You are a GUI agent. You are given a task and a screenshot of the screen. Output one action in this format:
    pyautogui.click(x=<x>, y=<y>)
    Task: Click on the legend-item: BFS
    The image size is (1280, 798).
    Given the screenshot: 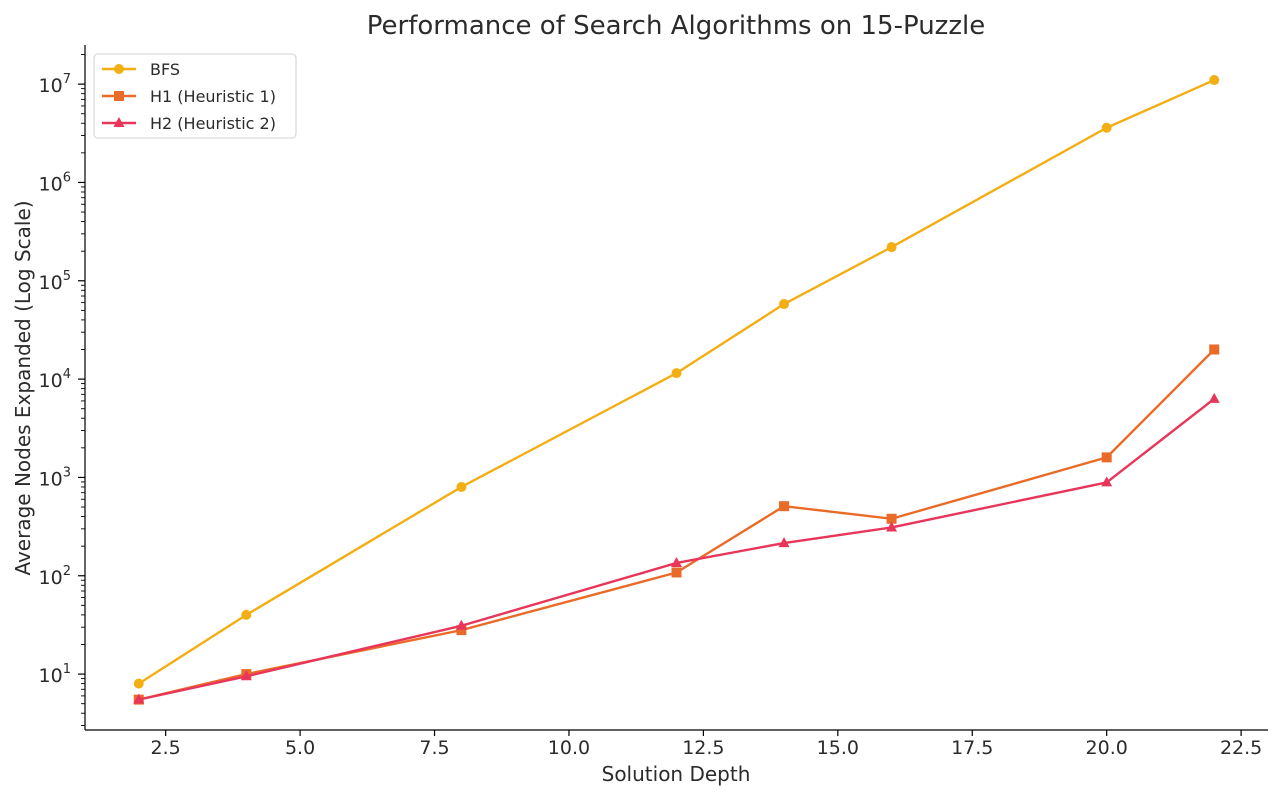 What is the action you would take?
    pyautogui.click(x=141, y=69)
    